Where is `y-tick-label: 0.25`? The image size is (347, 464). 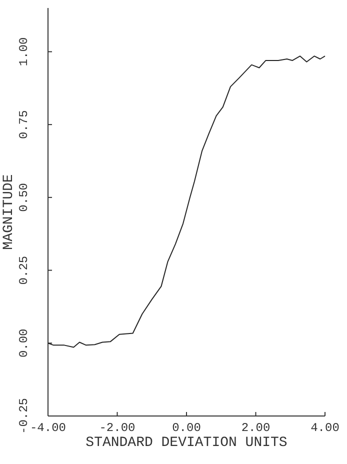 y-tick-label: 0.25 is located at coordinates (24, 270).